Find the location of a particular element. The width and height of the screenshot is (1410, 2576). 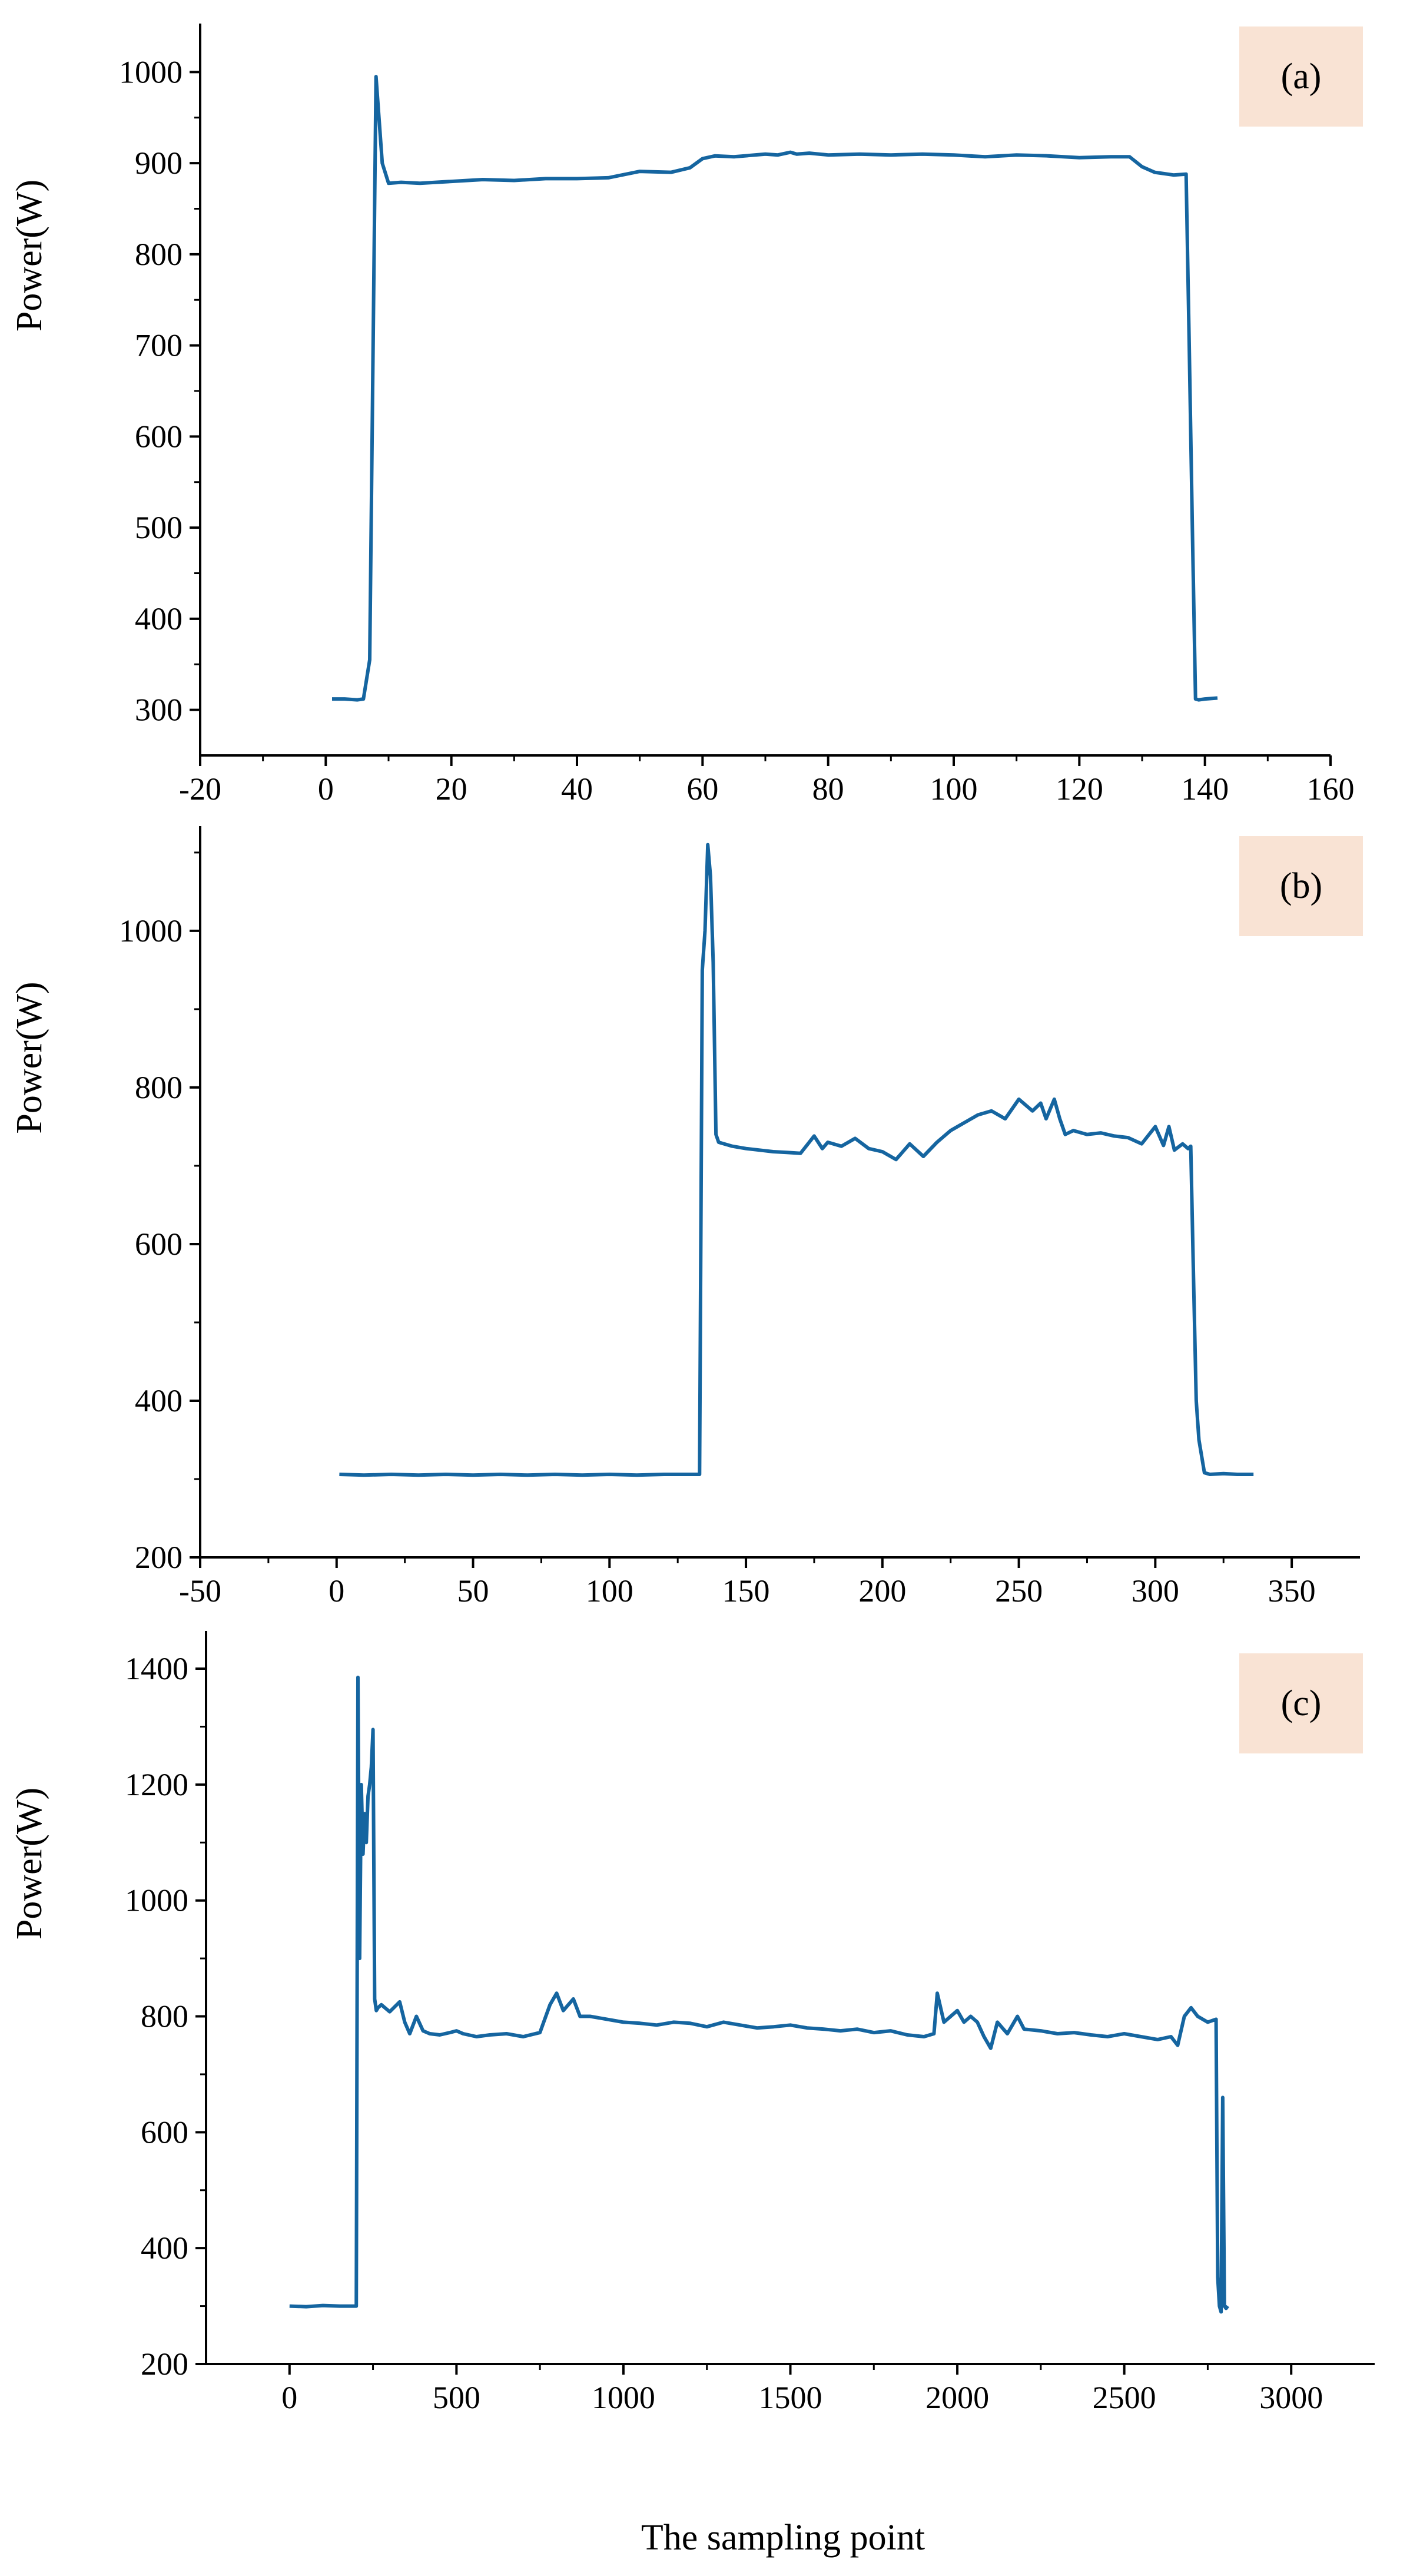

x-tick-label: 150 is located at coordinates (746, 1591).